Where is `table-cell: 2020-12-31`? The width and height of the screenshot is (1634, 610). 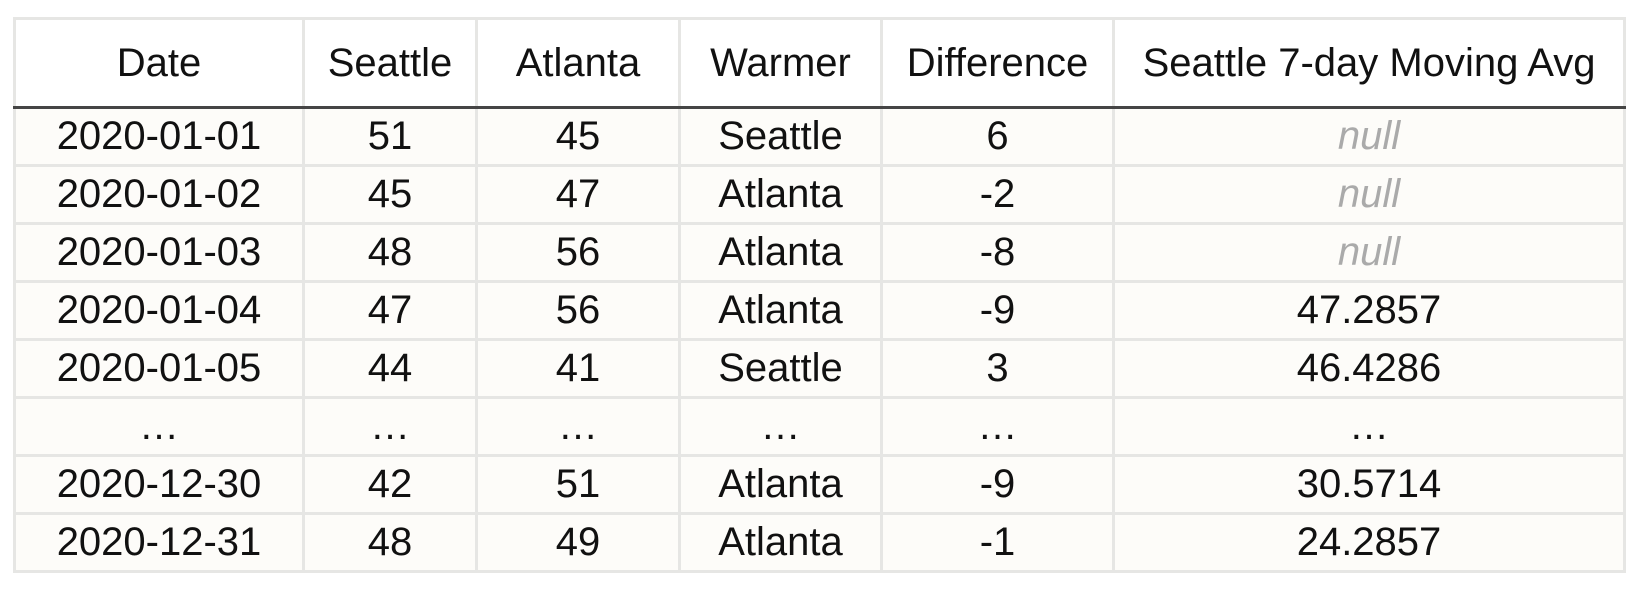 table-cell: 2020-12-31 is located at coordinates (159, 542).